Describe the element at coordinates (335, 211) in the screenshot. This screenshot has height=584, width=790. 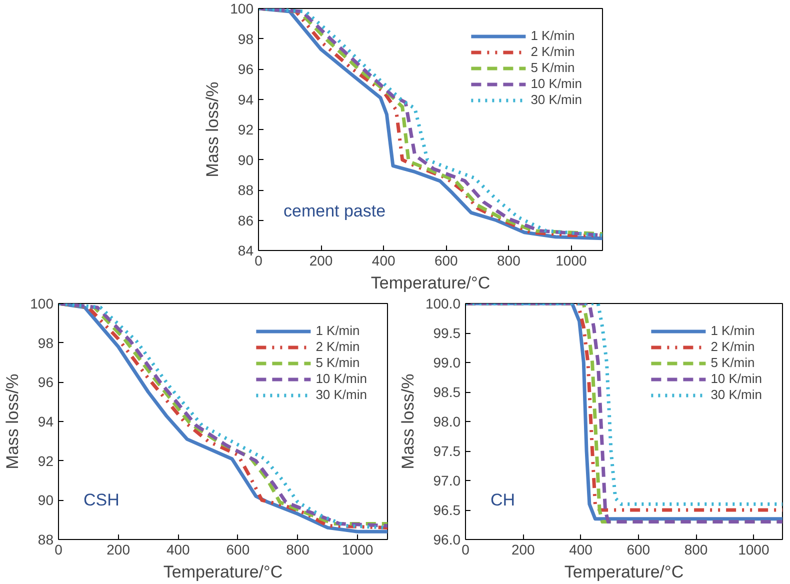
I see `annotation: cement paste` at that location.